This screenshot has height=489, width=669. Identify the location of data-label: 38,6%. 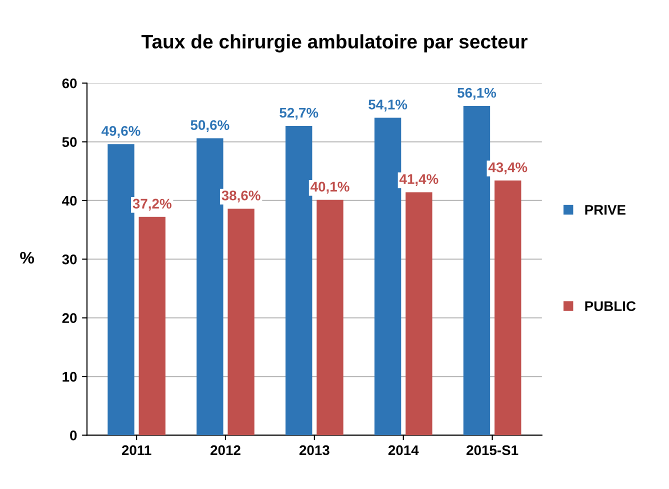
(241, 196).